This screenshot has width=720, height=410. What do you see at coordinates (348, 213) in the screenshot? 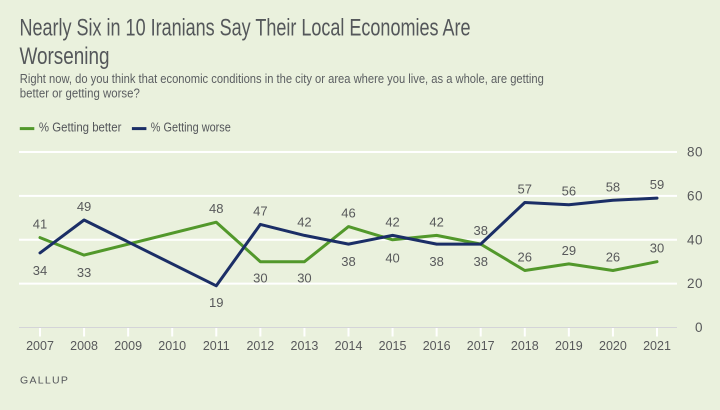
I see `svg-text: 46` at bounding box center [348, 213].